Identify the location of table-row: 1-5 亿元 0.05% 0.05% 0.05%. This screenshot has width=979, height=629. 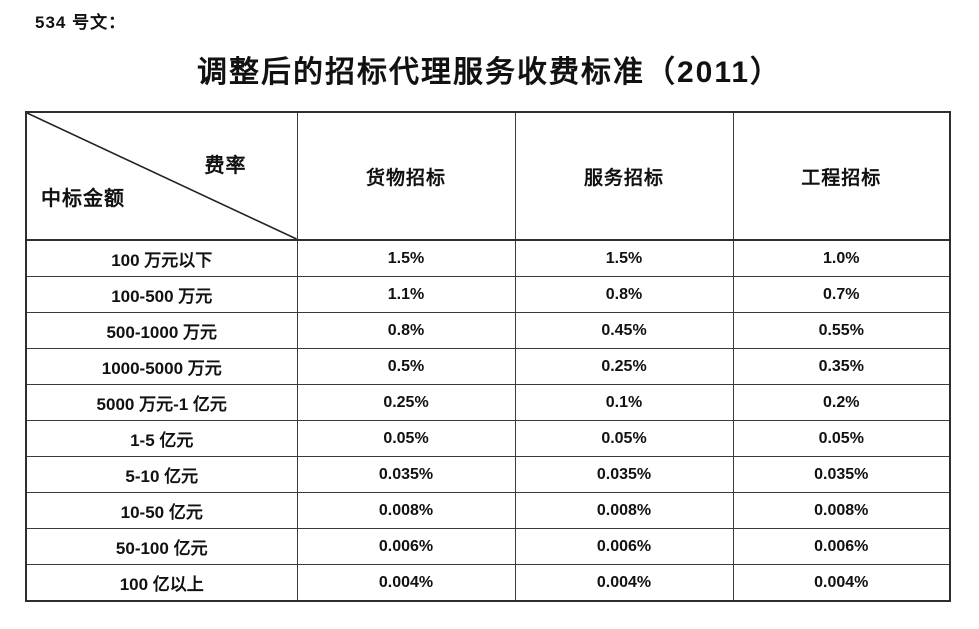
(488, 438).